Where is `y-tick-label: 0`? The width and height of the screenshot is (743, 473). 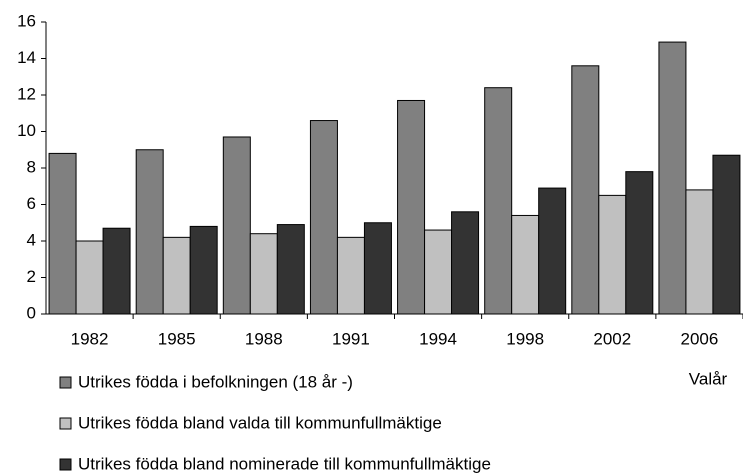 y-tick-label: 0 is located at coordinates (31, 312).